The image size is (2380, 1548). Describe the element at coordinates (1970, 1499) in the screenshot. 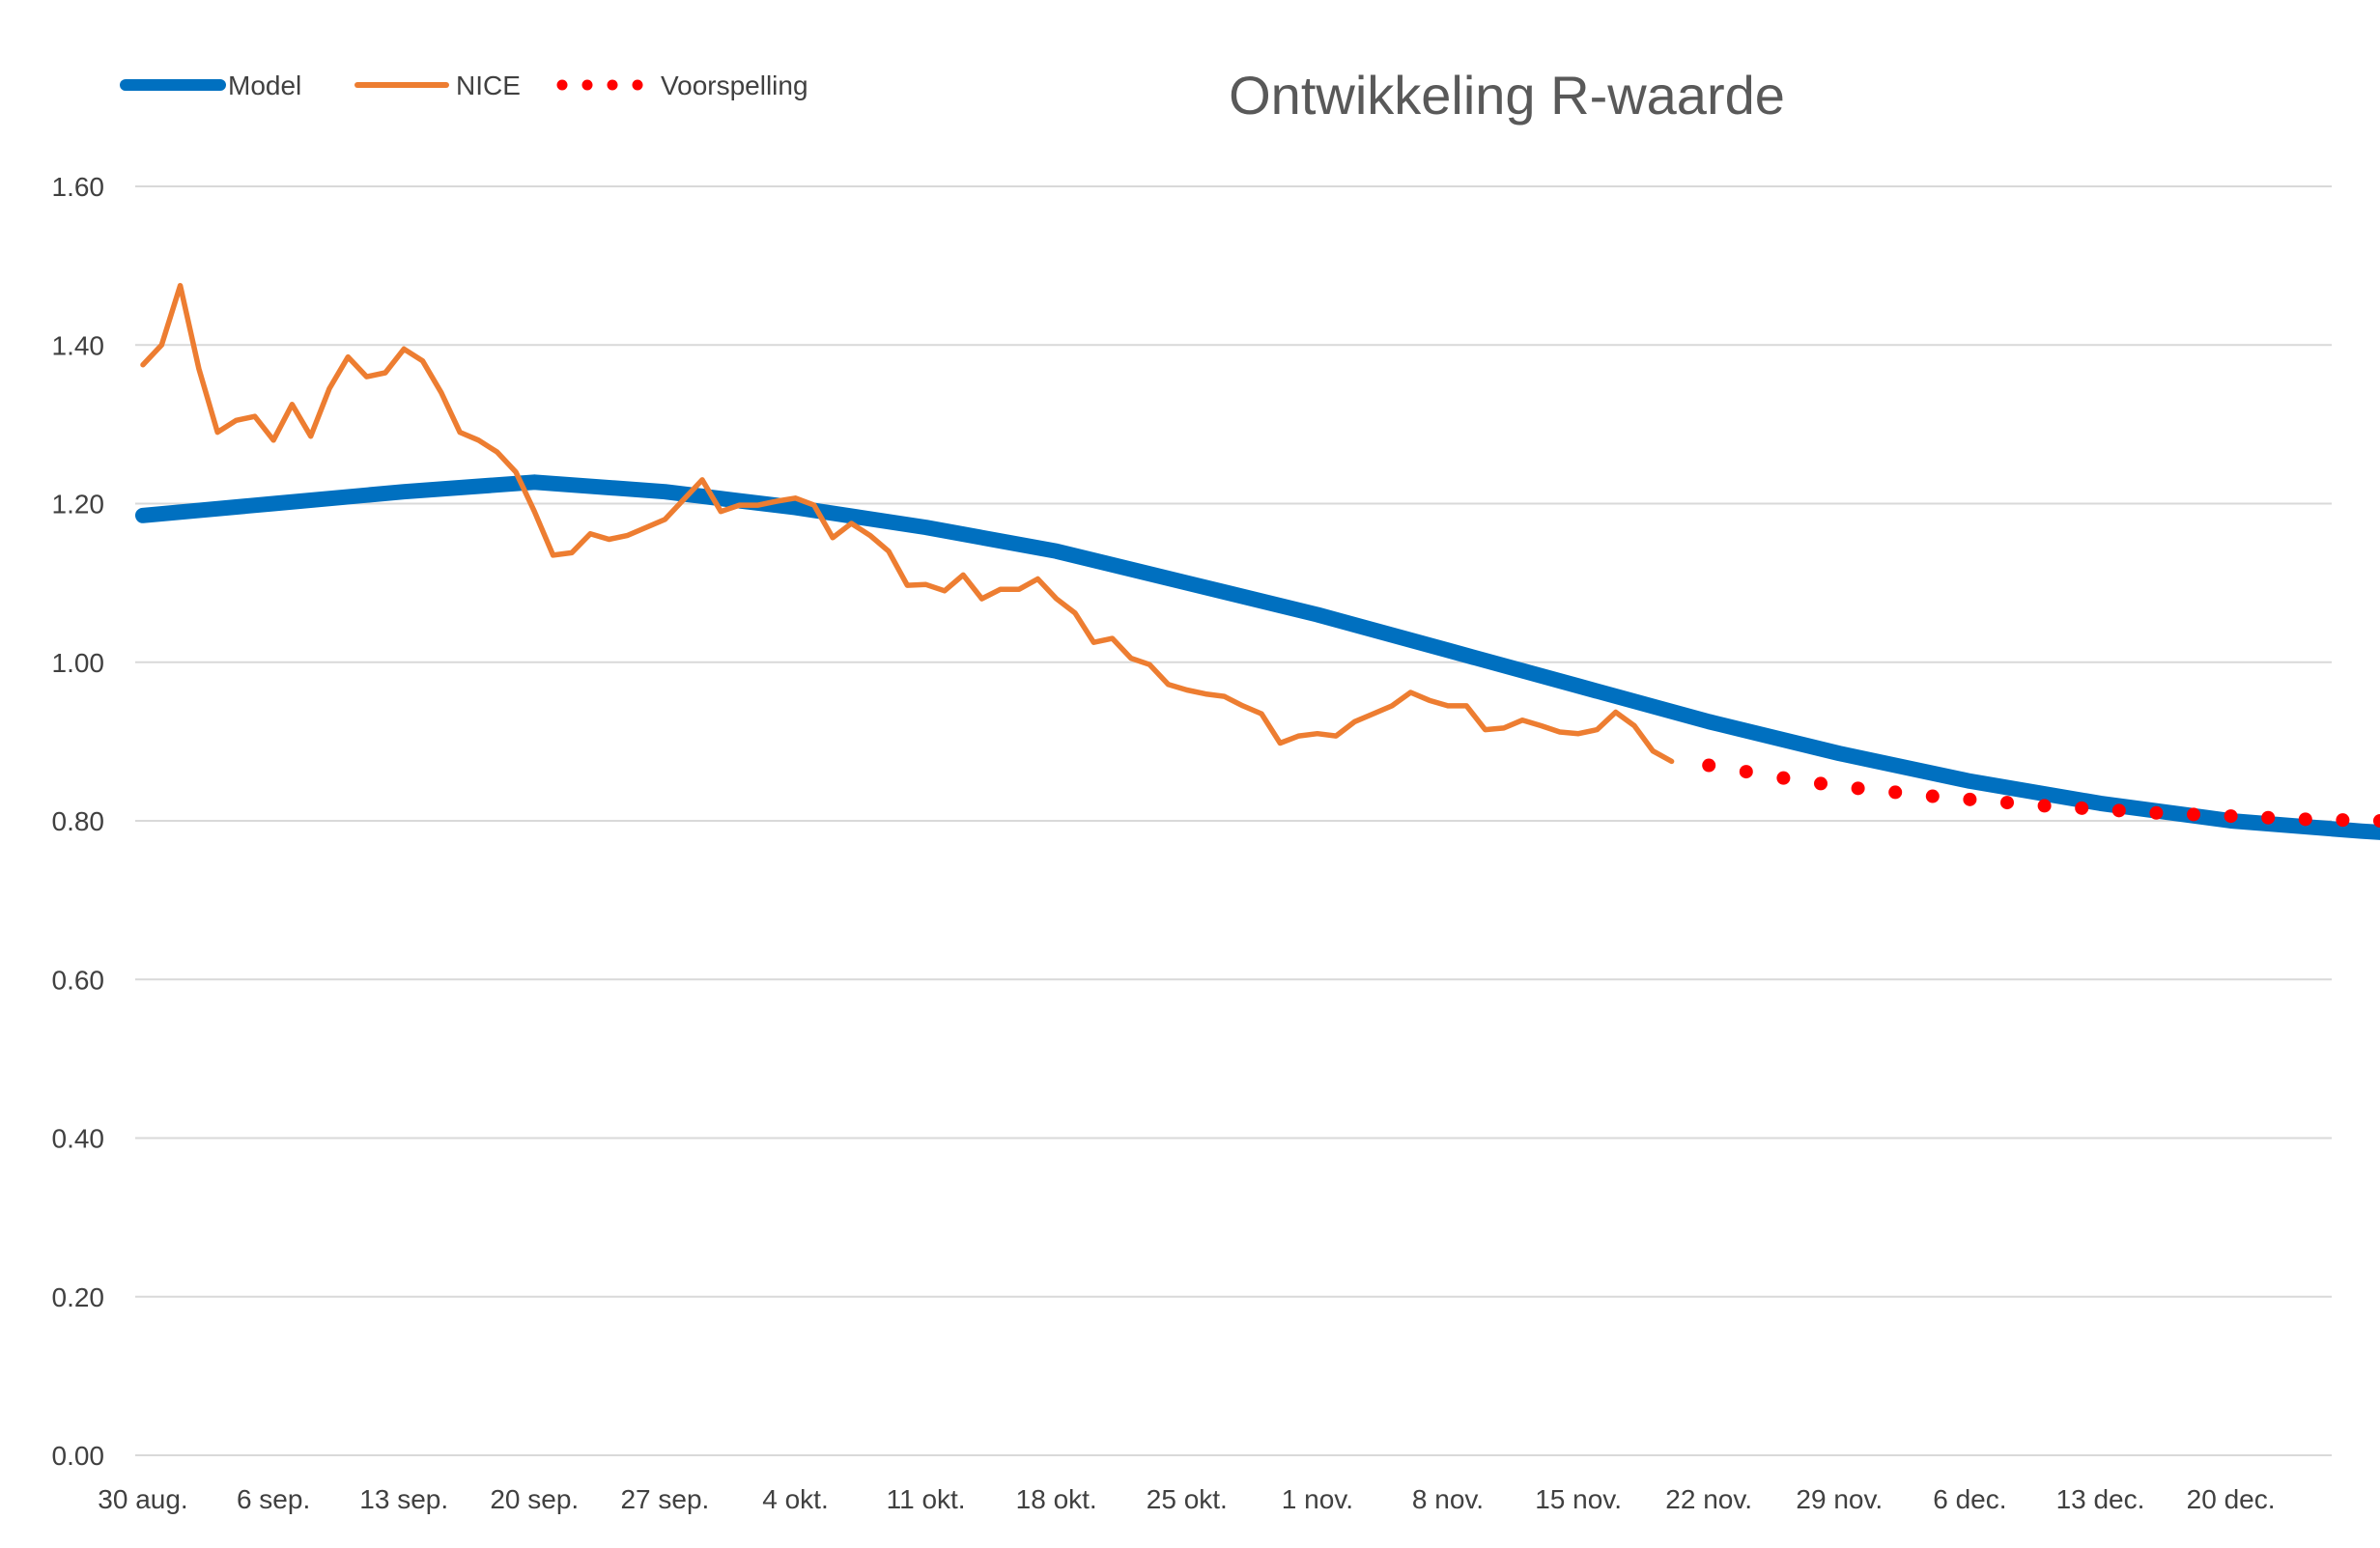

I see `x-tick-label: 6 dec.` at that location.